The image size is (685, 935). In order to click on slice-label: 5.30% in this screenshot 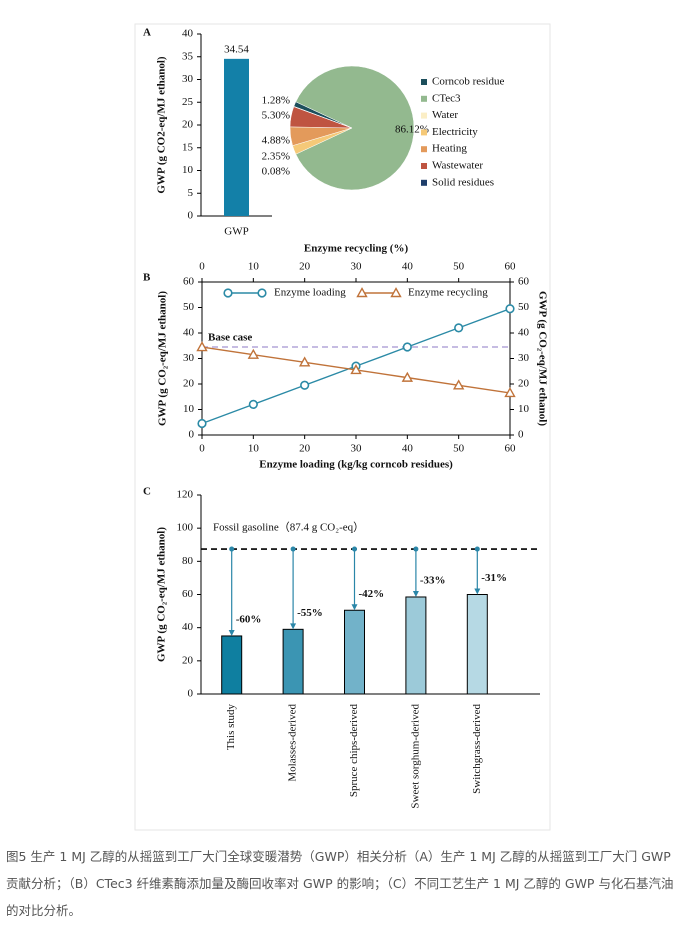, I will do `click(276, 116)`.